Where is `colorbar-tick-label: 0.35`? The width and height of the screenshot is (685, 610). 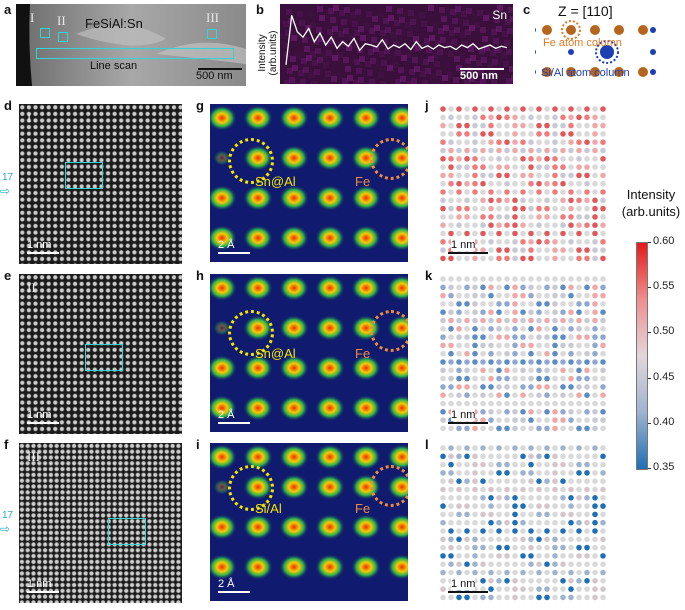
colorbar-tick-label: 0.35 is located at coordinates (664, 467).